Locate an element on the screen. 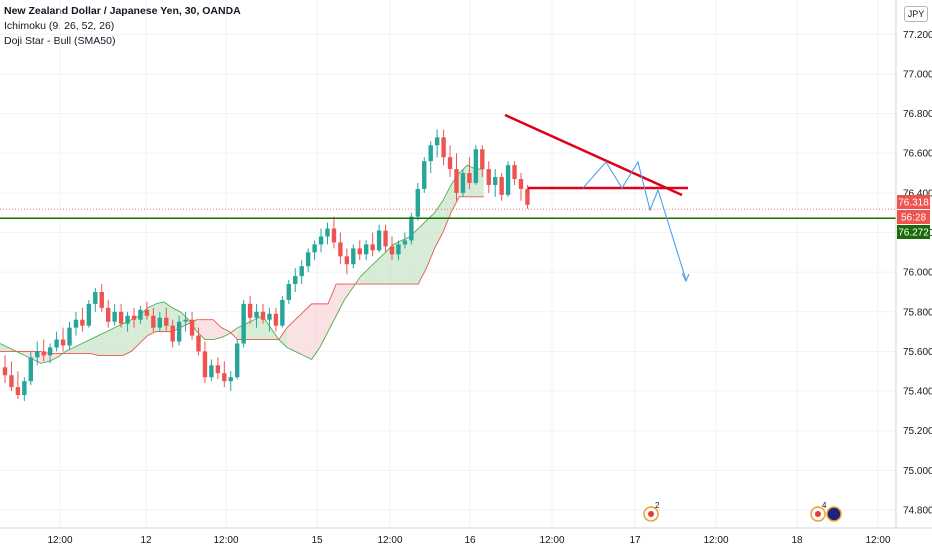  level-price-tag is located at coordinates (913, 232).